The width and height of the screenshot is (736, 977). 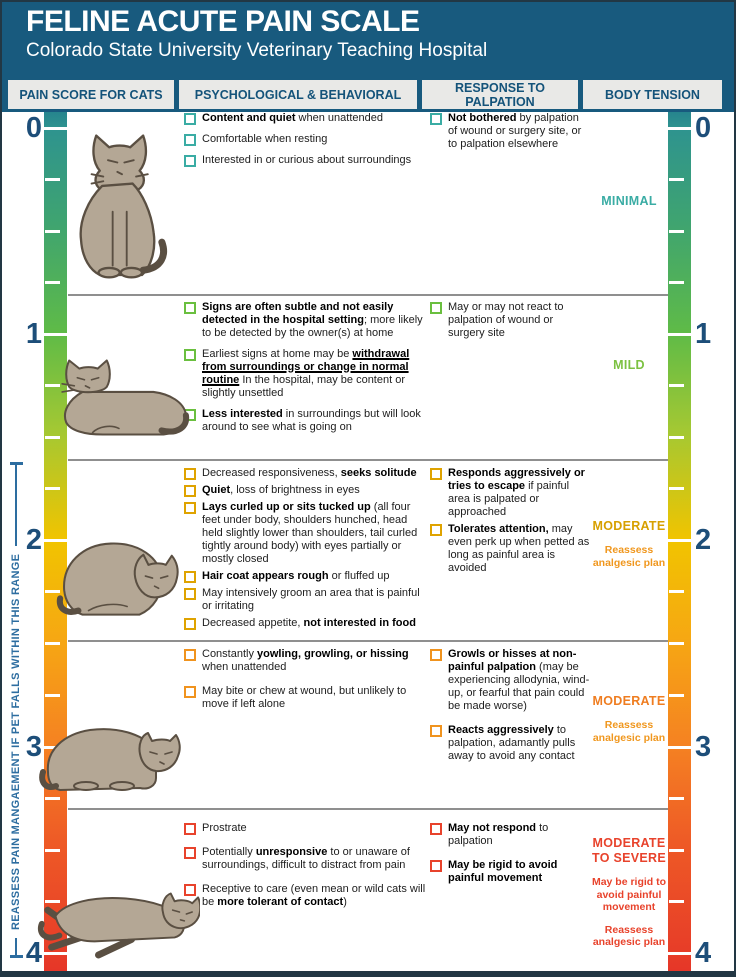 I want to click on bullet-item: Content and quiet when unattended, so click(x=307, y=118).